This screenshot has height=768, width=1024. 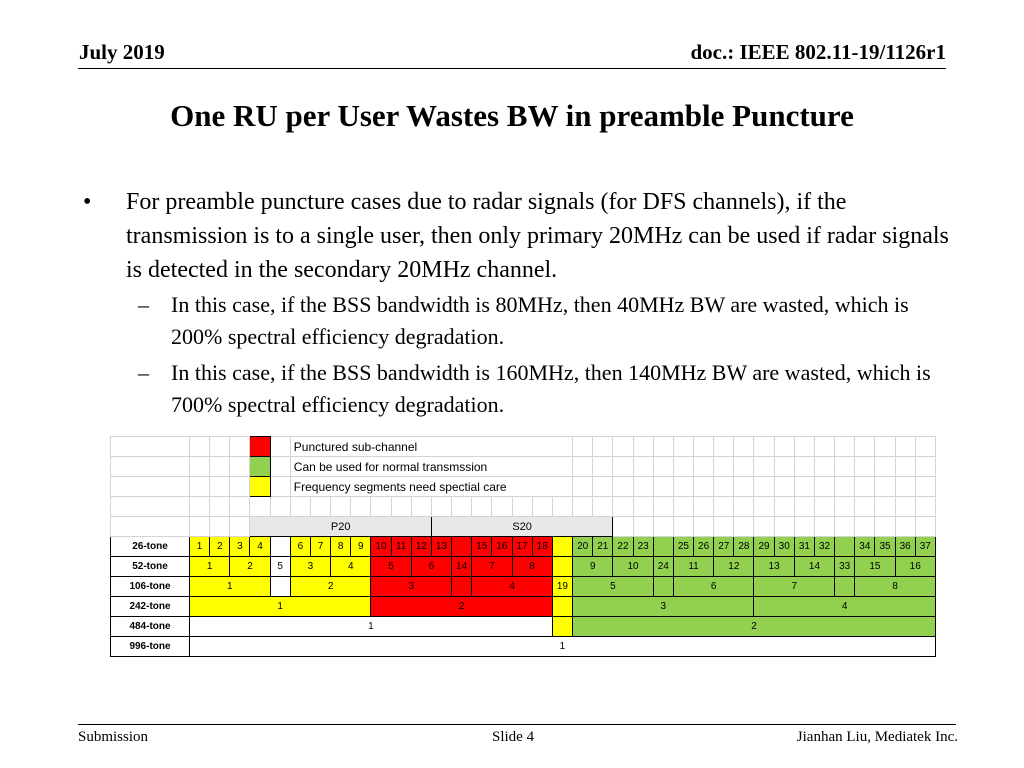 I want to click on channel-p20: P20, so click(x=340, y=526).